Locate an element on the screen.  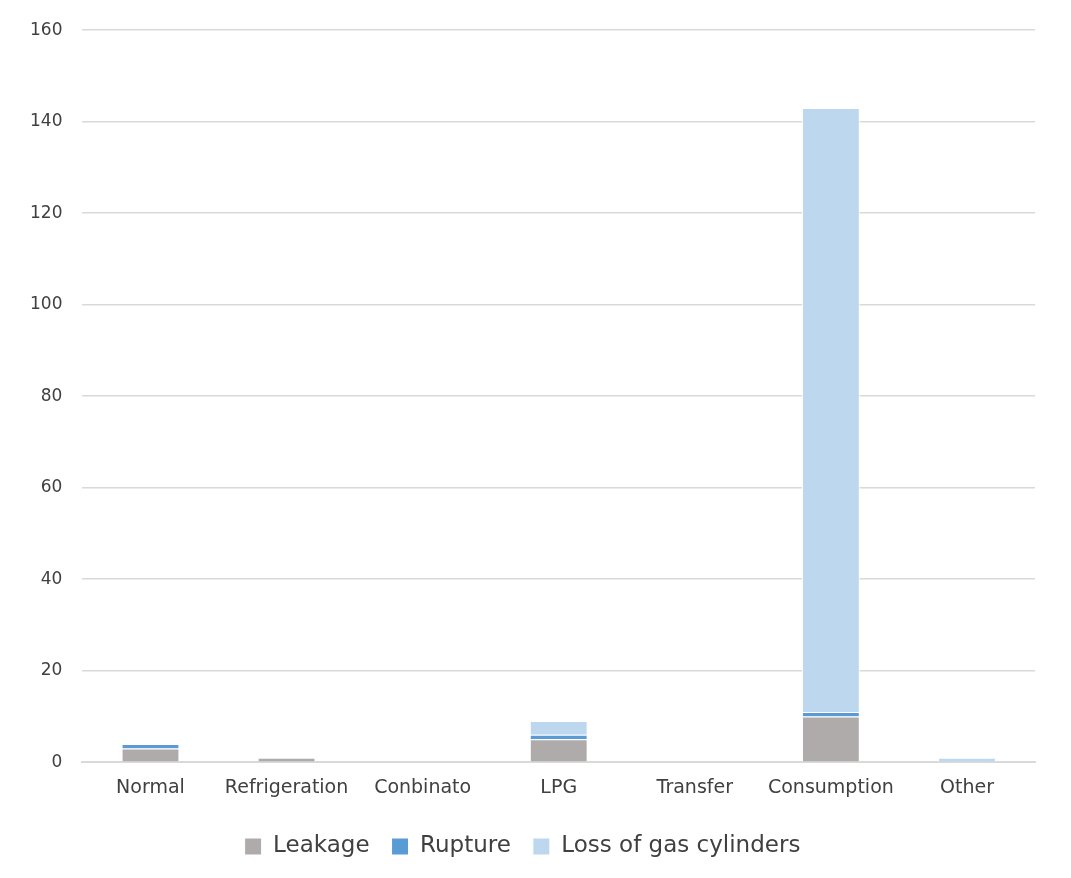
legend-label: Loss of gas cylinders is located at coordinates (681, 844).